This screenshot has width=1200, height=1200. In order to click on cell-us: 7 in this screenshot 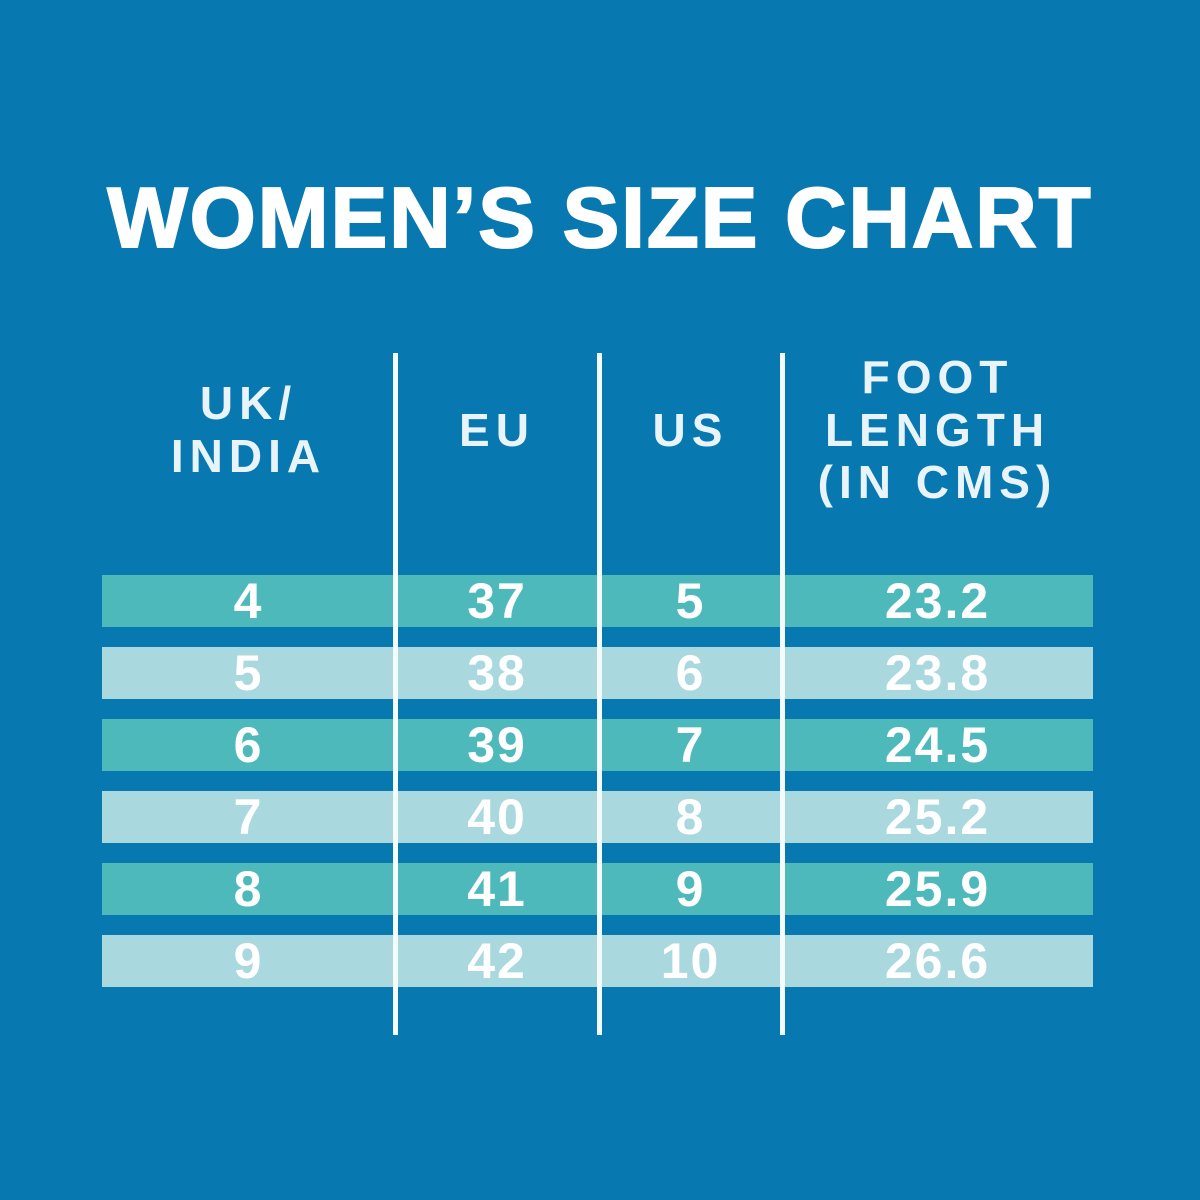, I will do `click(690, 745)`.